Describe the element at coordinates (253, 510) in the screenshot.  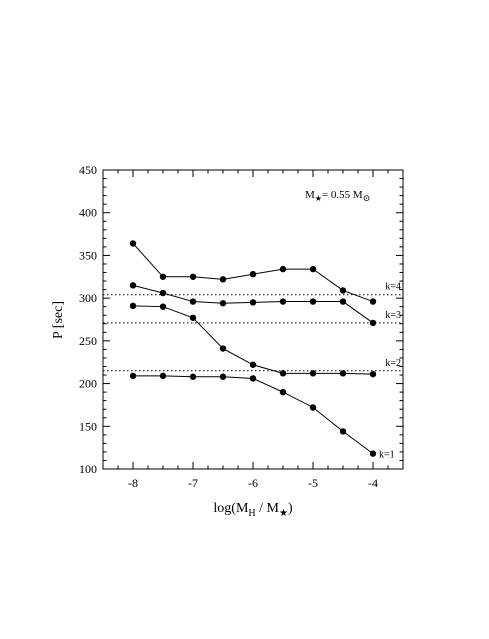
I see `x-axis-label: log(MH / M★)` at that location.